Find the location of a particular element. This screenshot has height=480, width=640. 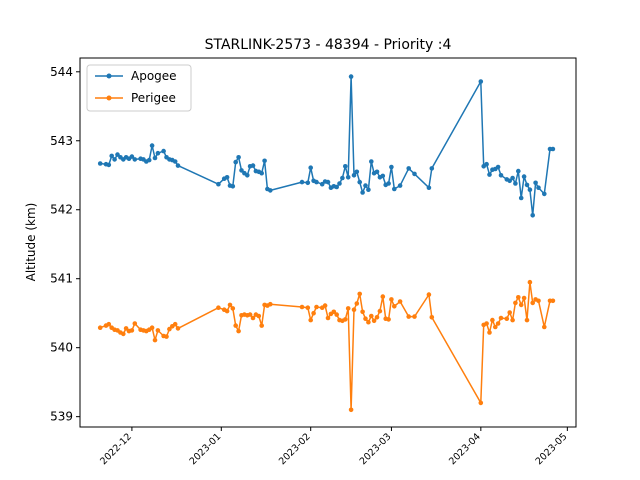

legend-perigee-label: Perigee is located at coordinates (153, 98).